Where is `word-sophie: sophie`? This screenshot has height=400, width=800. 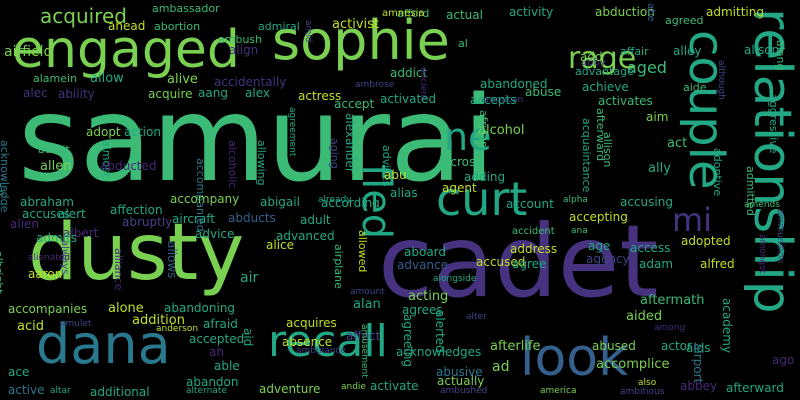
word-sophie: sophie is located at coordinates (361, 40).